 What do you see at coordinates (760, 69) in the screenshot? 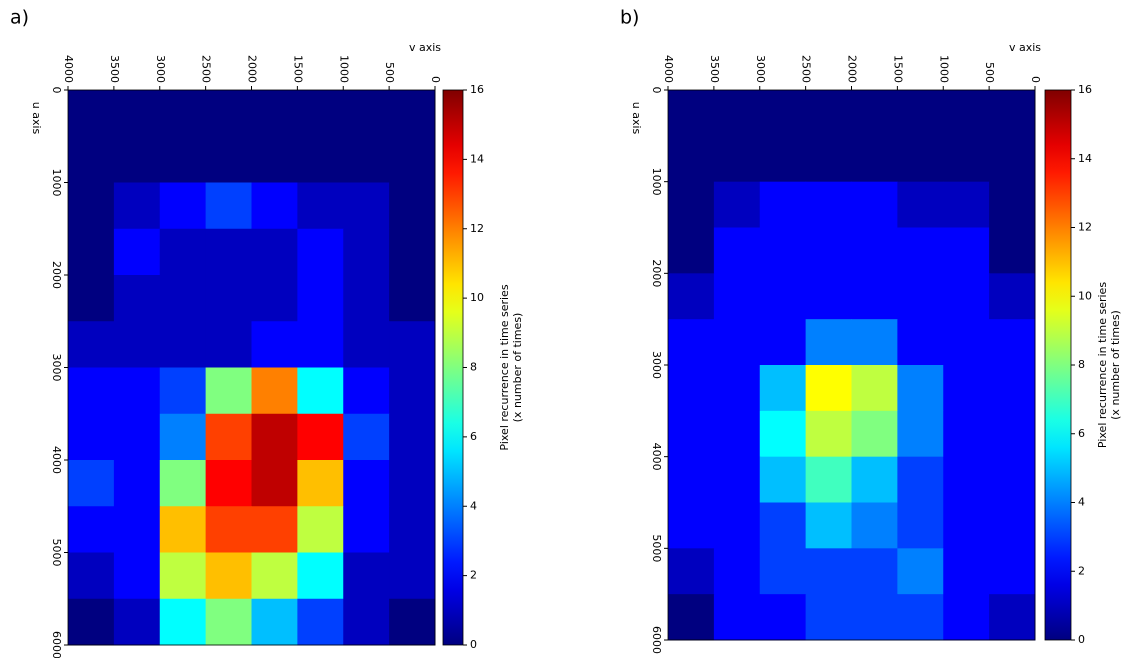
I see `x-tick-label: 3000` at bounding box center [760, 69].